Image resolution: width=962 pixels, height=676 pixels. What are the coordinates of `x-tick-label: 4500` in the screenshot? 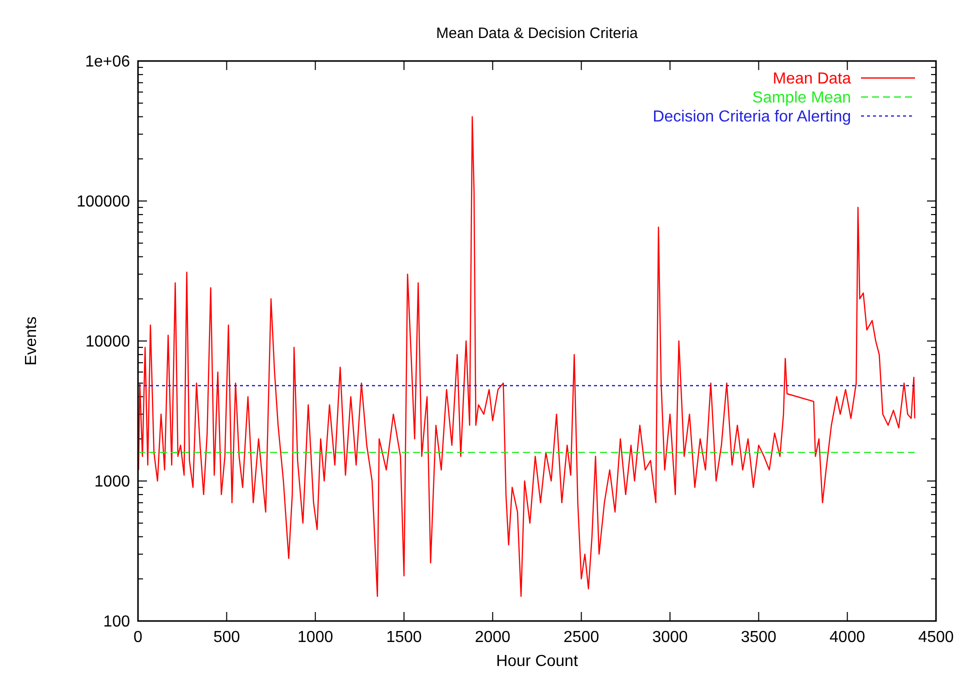 It's located at (936, 637).